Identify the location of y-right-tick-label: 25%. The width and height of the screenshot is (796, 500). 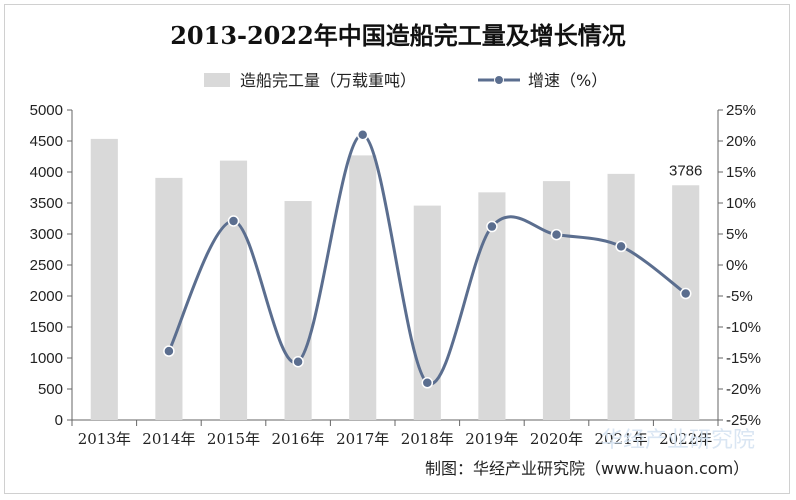
(741, 110).